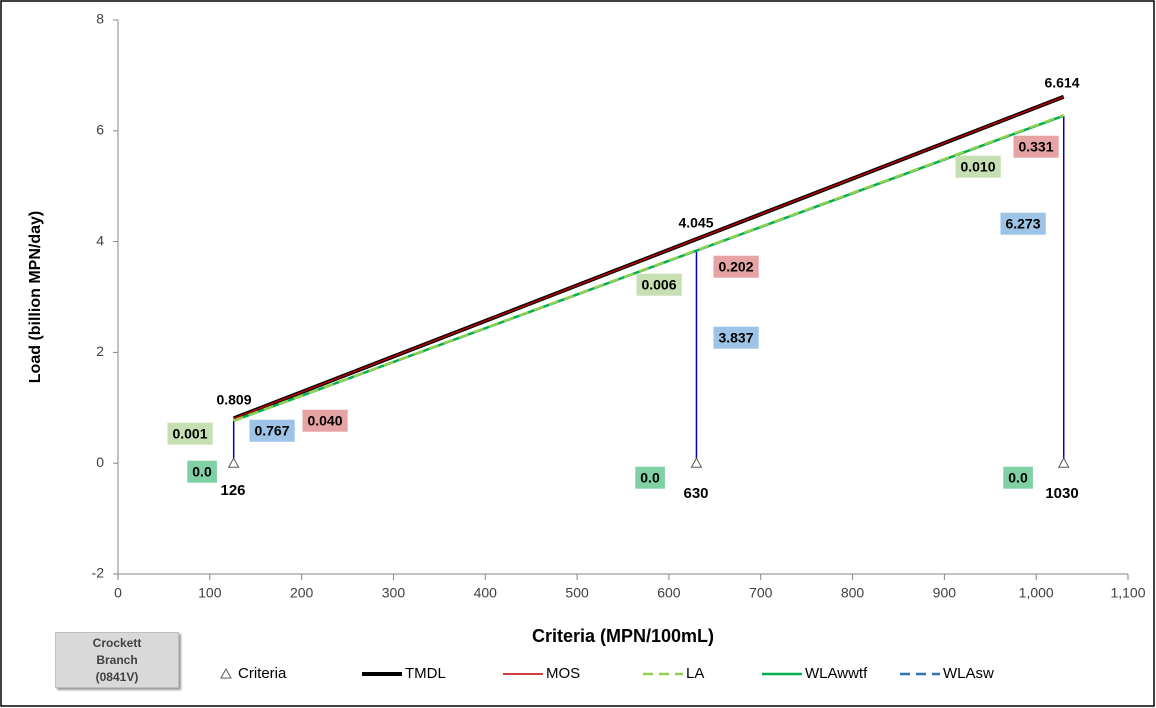 Image resolution: width=1156 pixels, height=708 pixels. I want to click on x-tick-label: 700, so click(761, 593).